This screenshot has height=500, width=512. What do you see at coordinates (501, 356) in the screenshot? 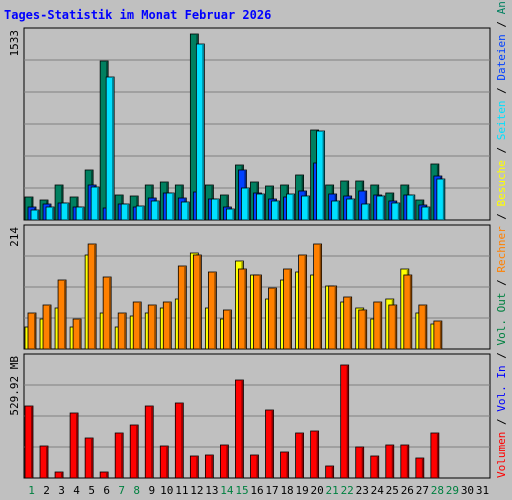
I see `legend-segment-3: /` at bounding box center [501, 356].